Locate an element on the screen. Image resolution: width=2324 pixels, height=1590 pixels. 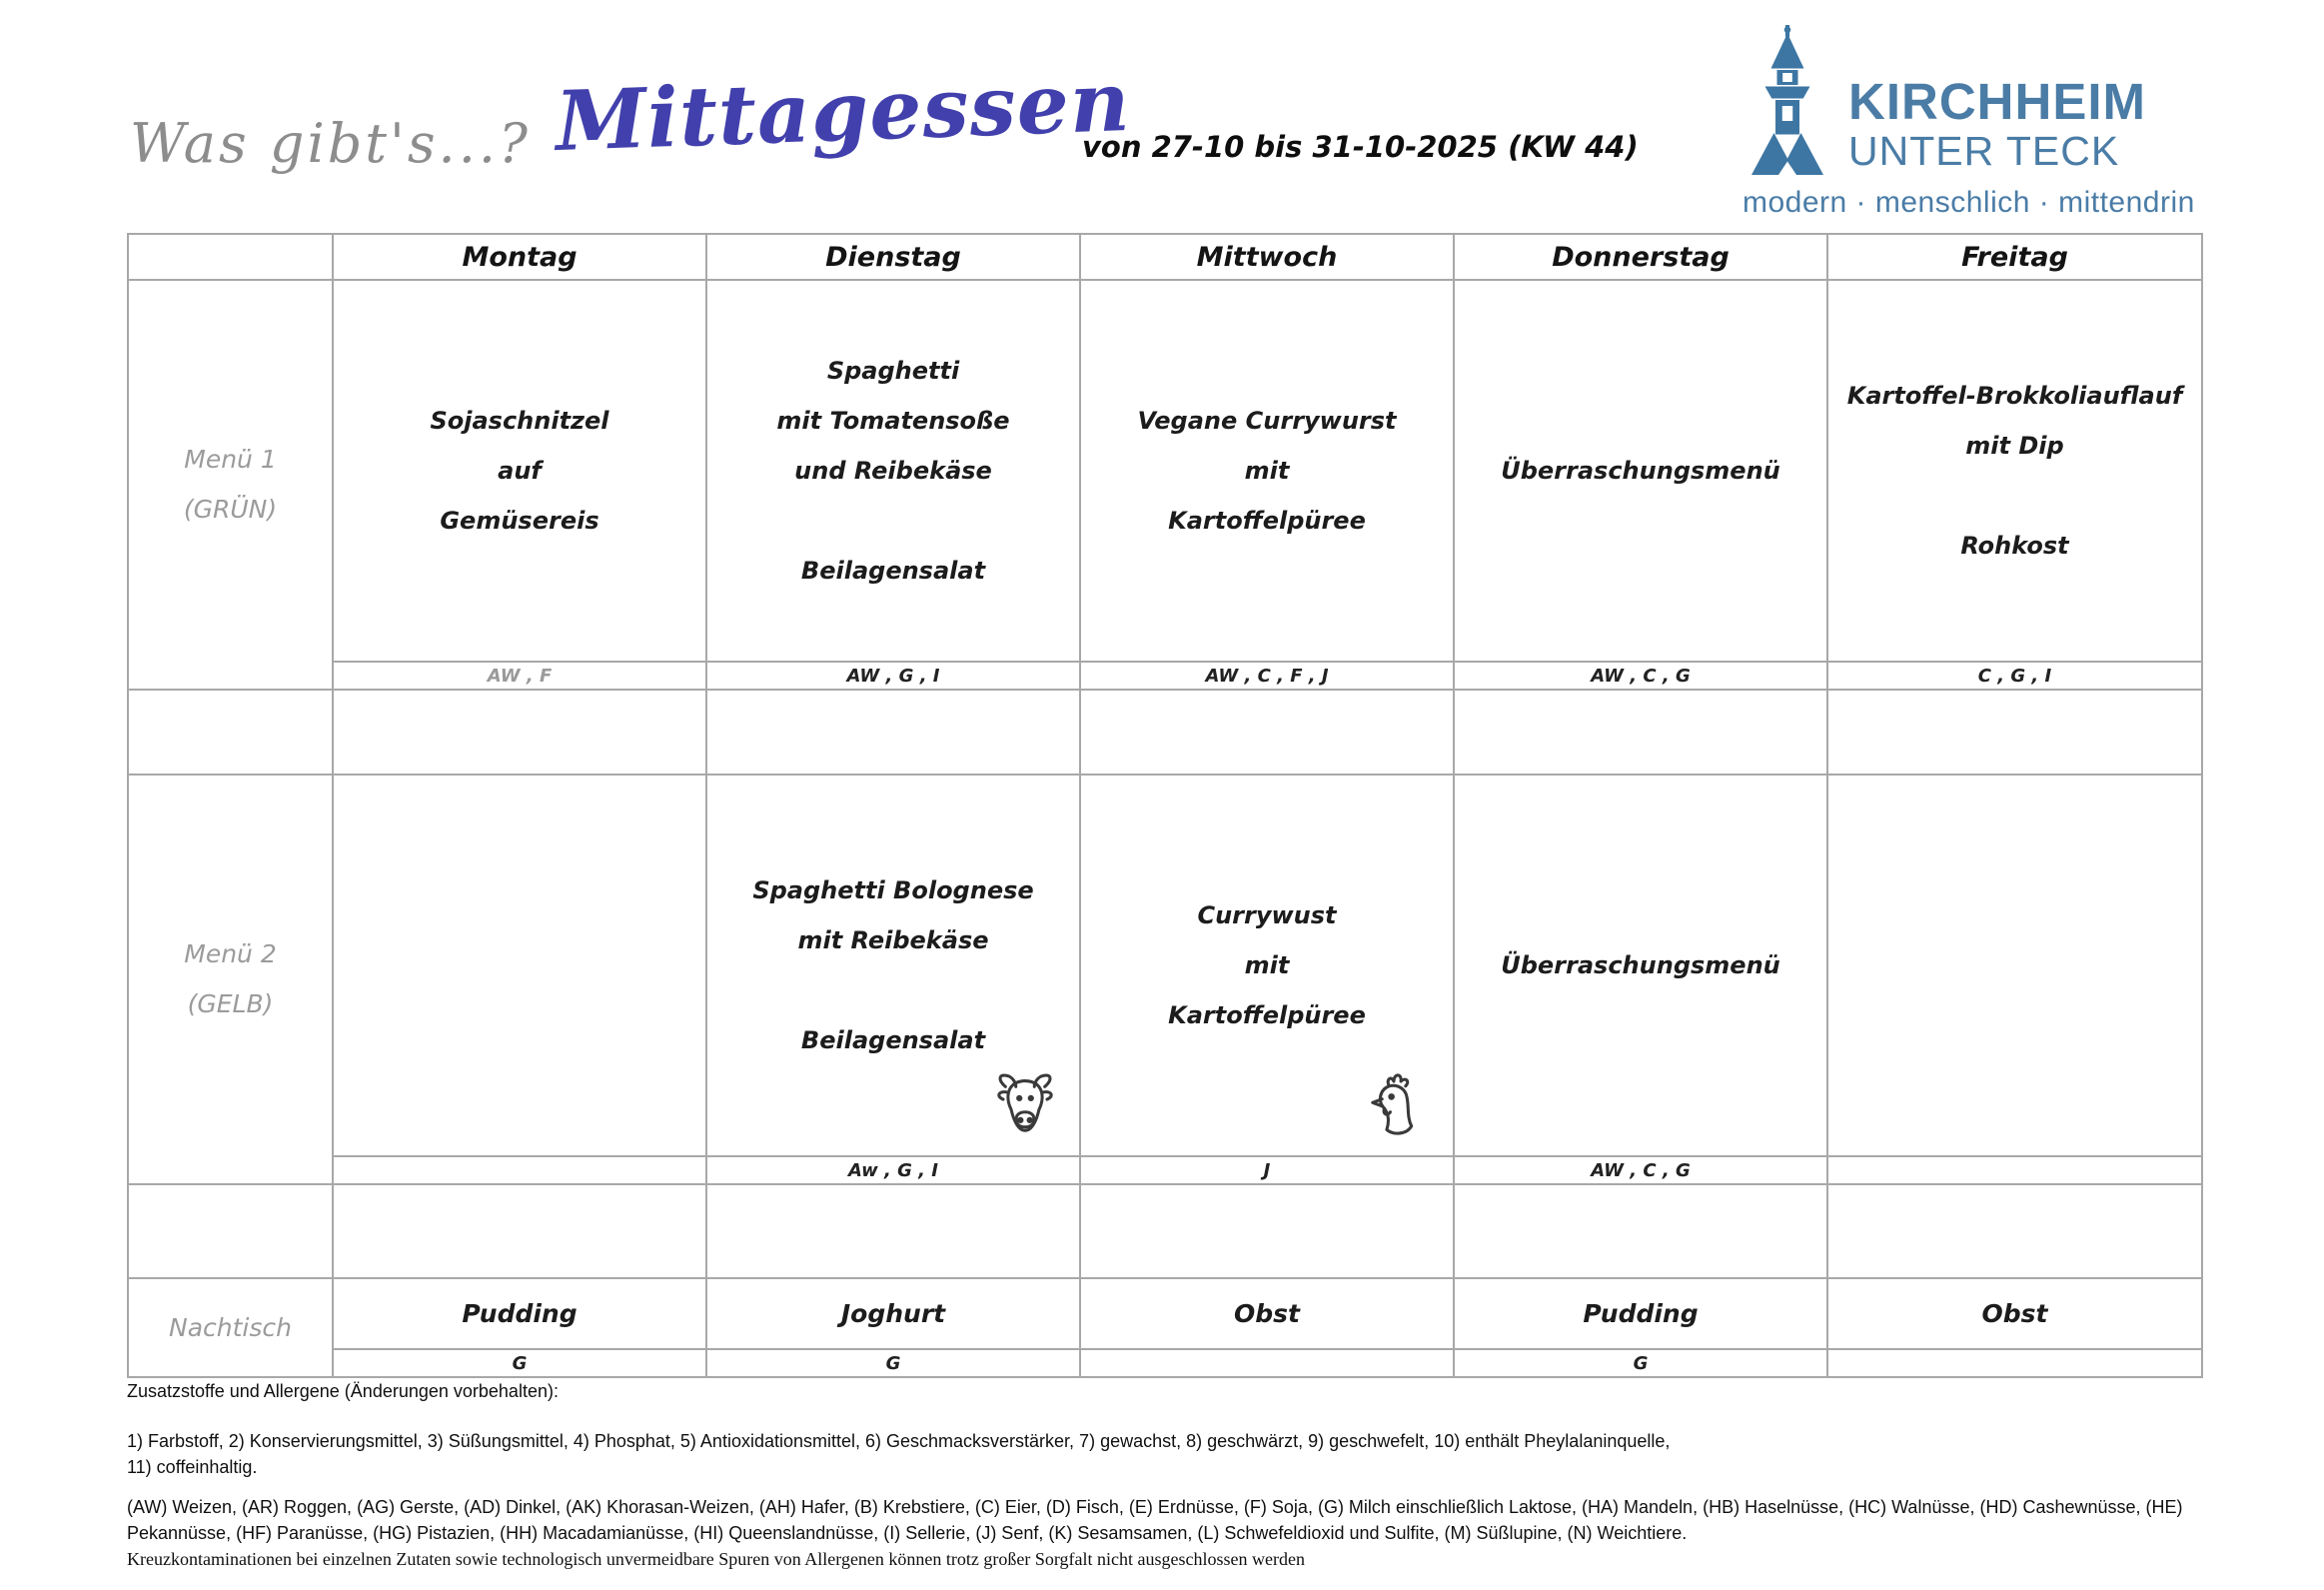
date-range: von 27-10 bis 31-10-2025 (KW 44) is located at coordinates (1360, 147).